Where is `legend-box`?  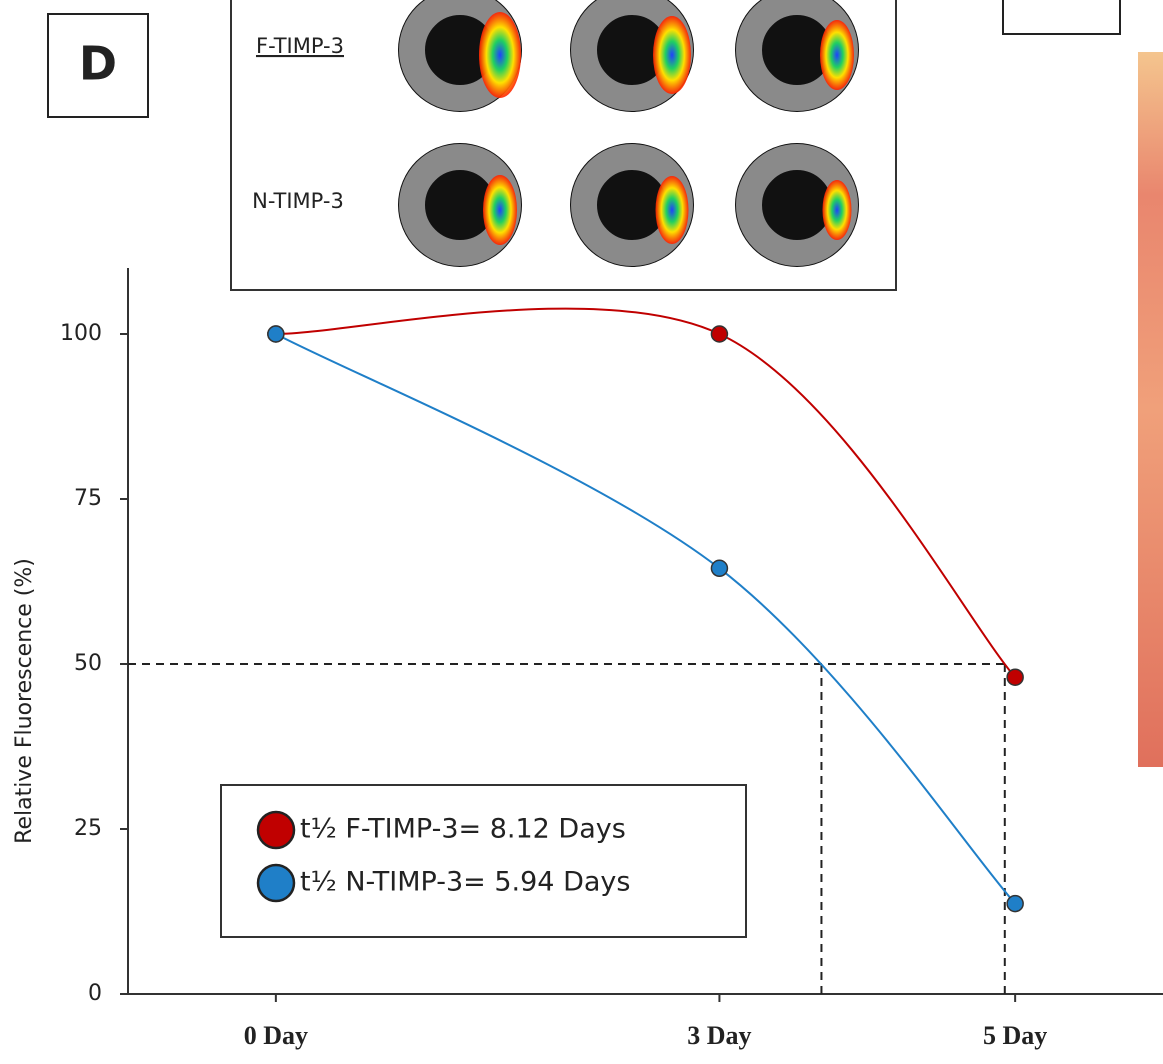
legend-box is located at coordinates (483, 861).